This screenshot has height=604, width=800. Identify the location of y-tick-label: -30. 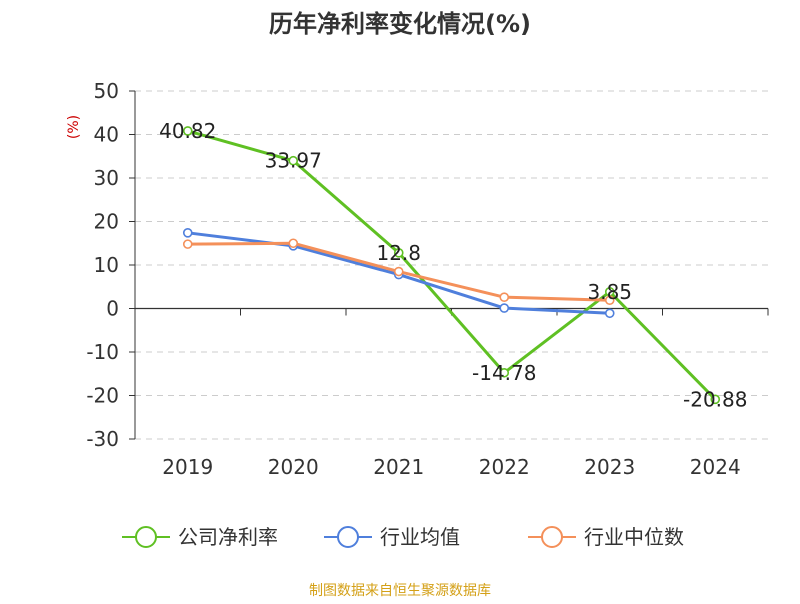
(102, 439).